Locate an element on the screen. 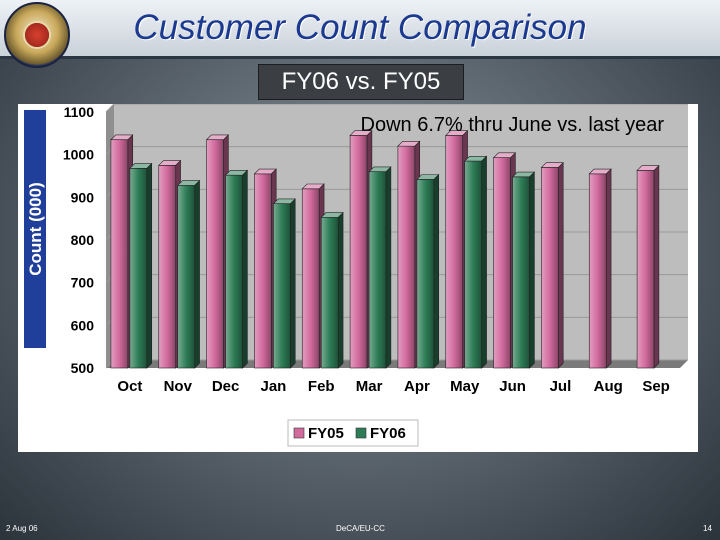 The height and width of the screenshot is (540, 720). bar-fy05-feb is located at coordinates (310, 278).